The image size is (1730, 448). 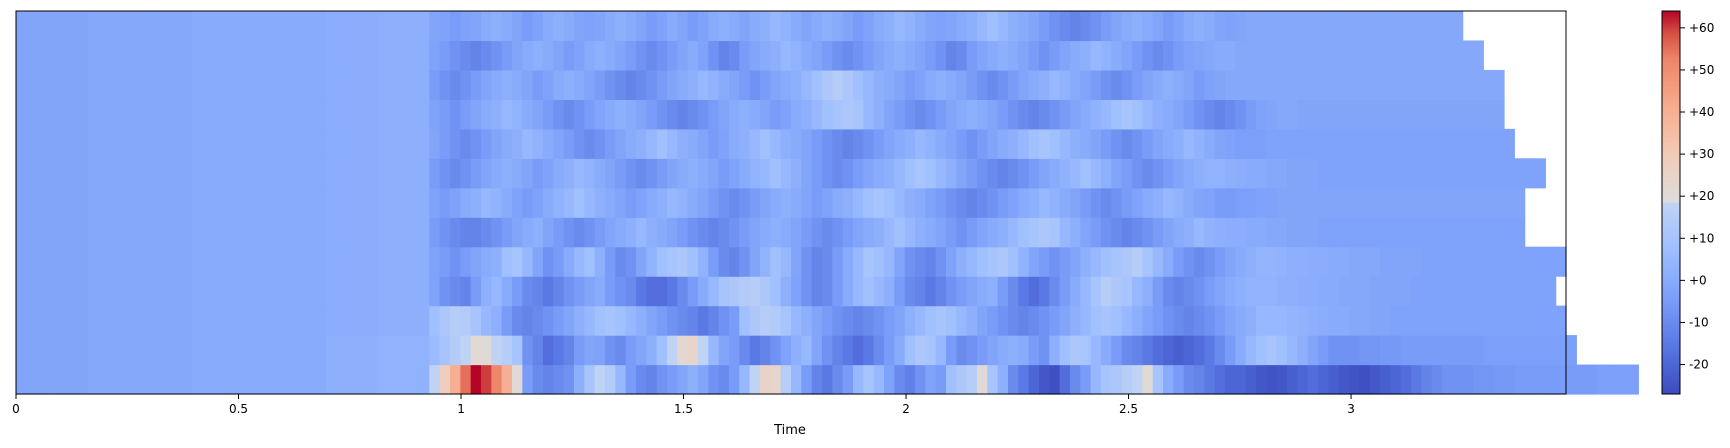 What do you see at coordinates (1701, 28) in the screenshot?
I see `colorbar-tick-label: +60` at bounding box center [1701, 28].